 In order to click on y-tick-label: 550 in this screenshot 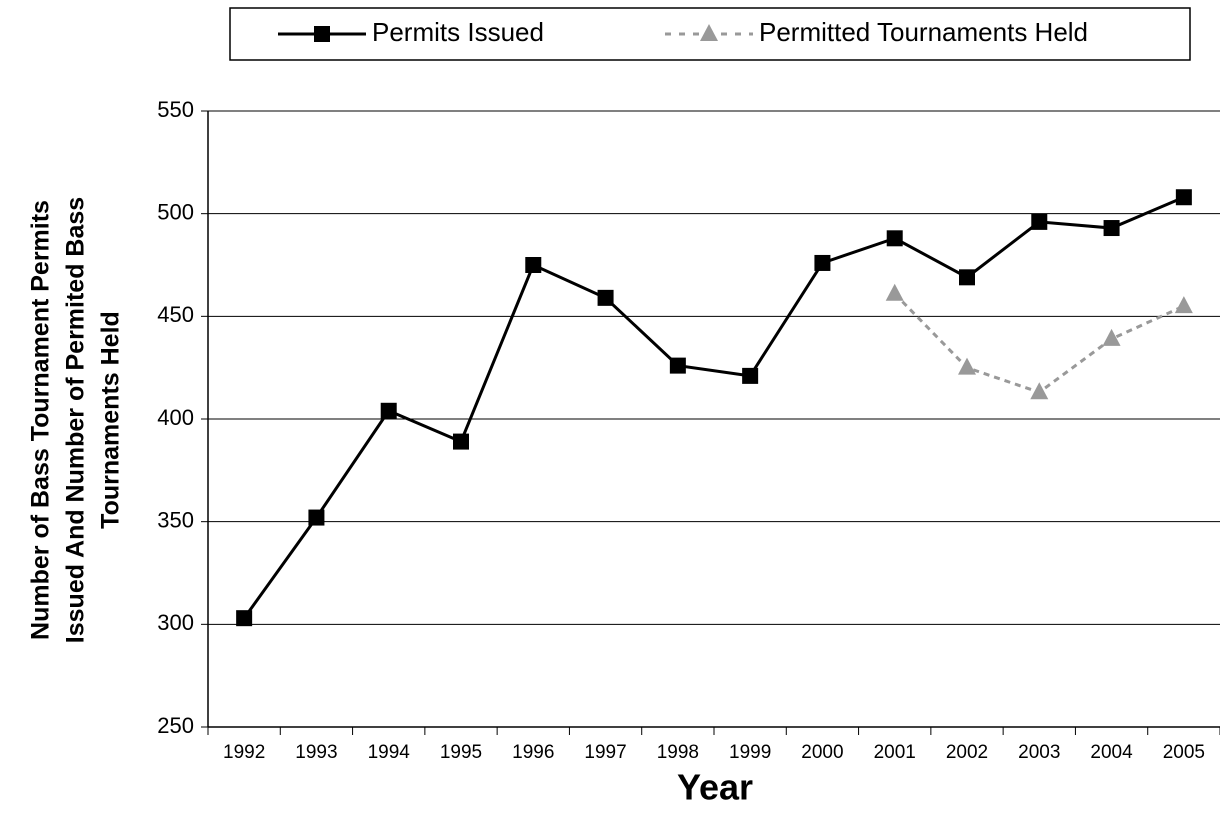, I will do `click(175, 109)`.